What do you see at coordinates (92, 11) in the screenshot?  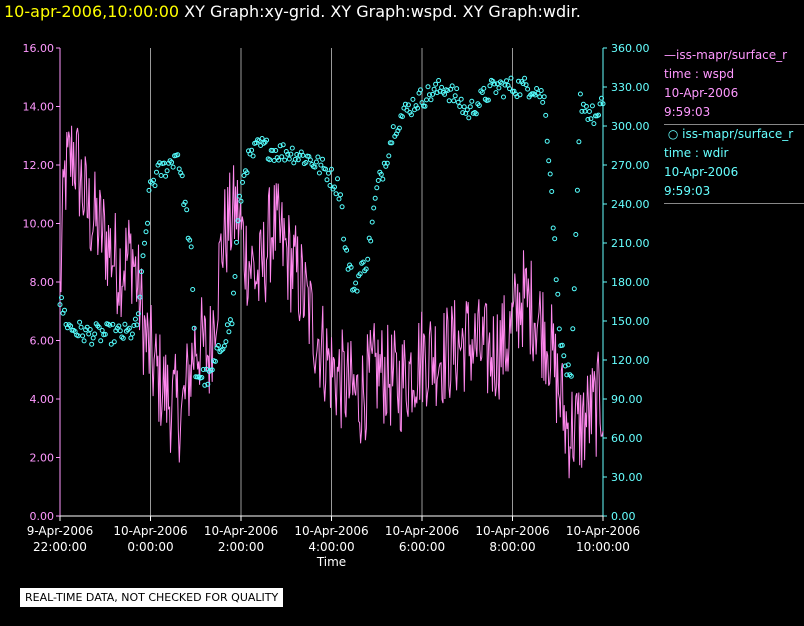 I see `title-timestamp: 10-apr-2006,10:00:00` at bounding box center [92, 11].